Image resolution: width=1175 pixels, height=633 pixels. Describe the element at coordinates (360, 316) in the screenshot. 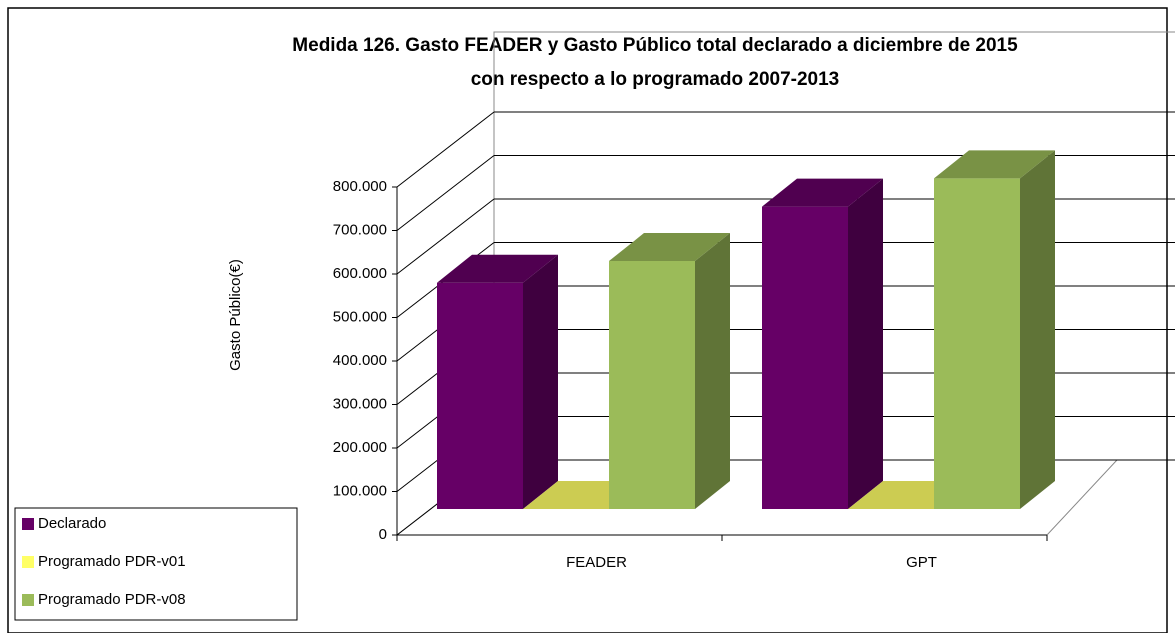

I see `y-tick-label: 500.000` at that location.